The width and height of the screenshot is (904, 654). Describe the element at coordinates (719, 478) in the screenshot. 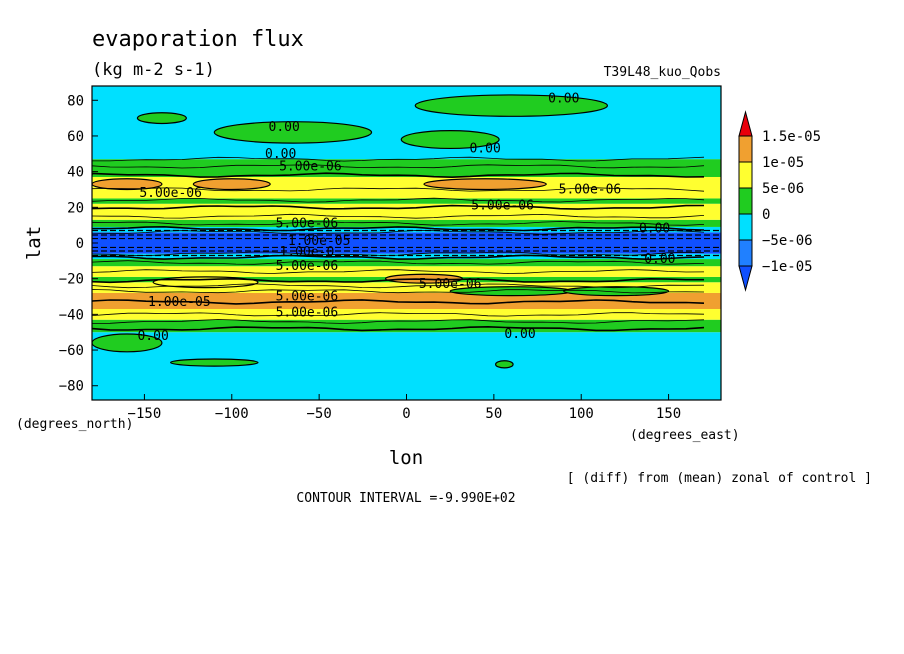

I see `comparison-note: [ (diff) from (mean) zonal of control ]` at that location.